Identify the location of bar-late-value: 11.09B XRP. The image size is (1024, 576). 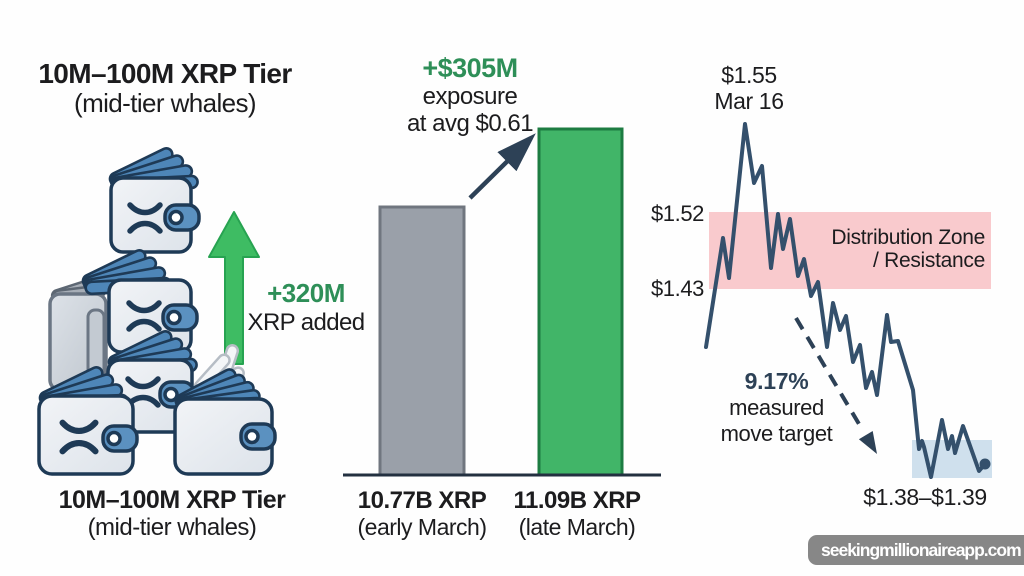
(577, 500).